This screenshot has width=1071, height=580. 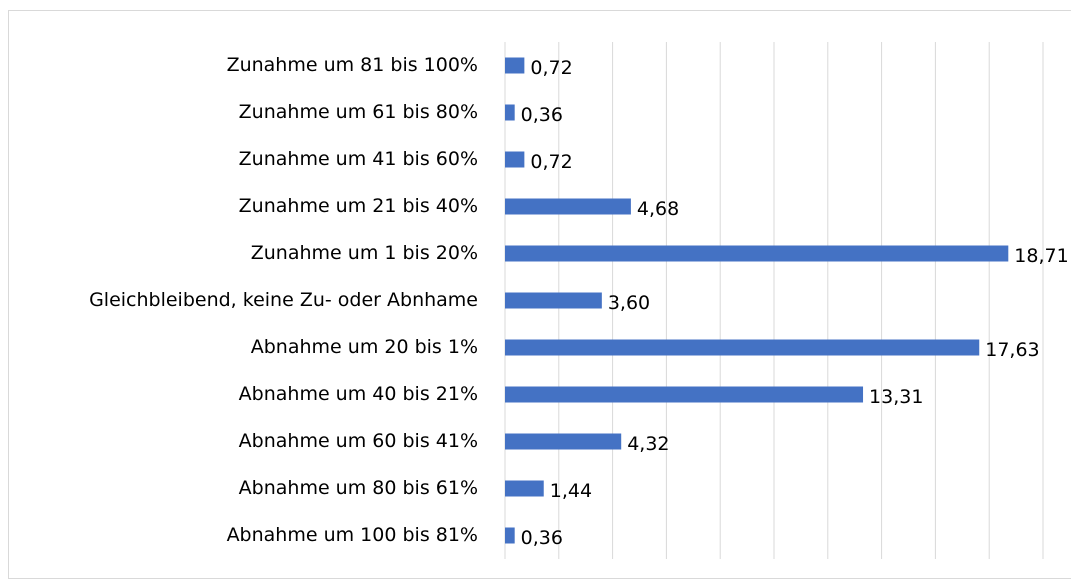 I want to click on y-tick-label: Abnahme um 60 bis 41%, so click(x=358, y=441).